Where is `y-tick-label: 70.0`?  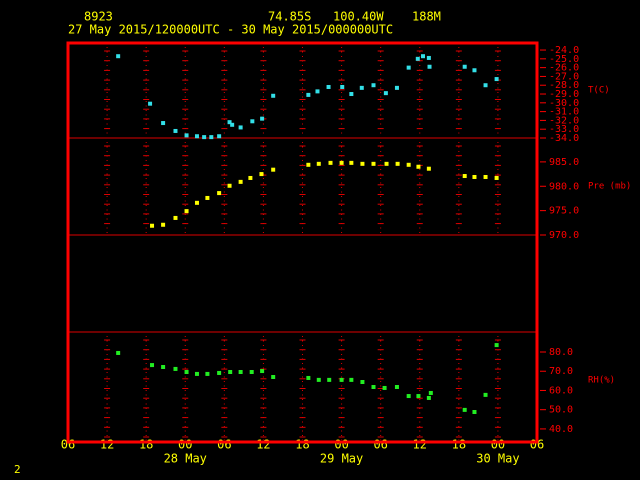 y-tick-label: 70.0 is located at coordinates (561, 371).